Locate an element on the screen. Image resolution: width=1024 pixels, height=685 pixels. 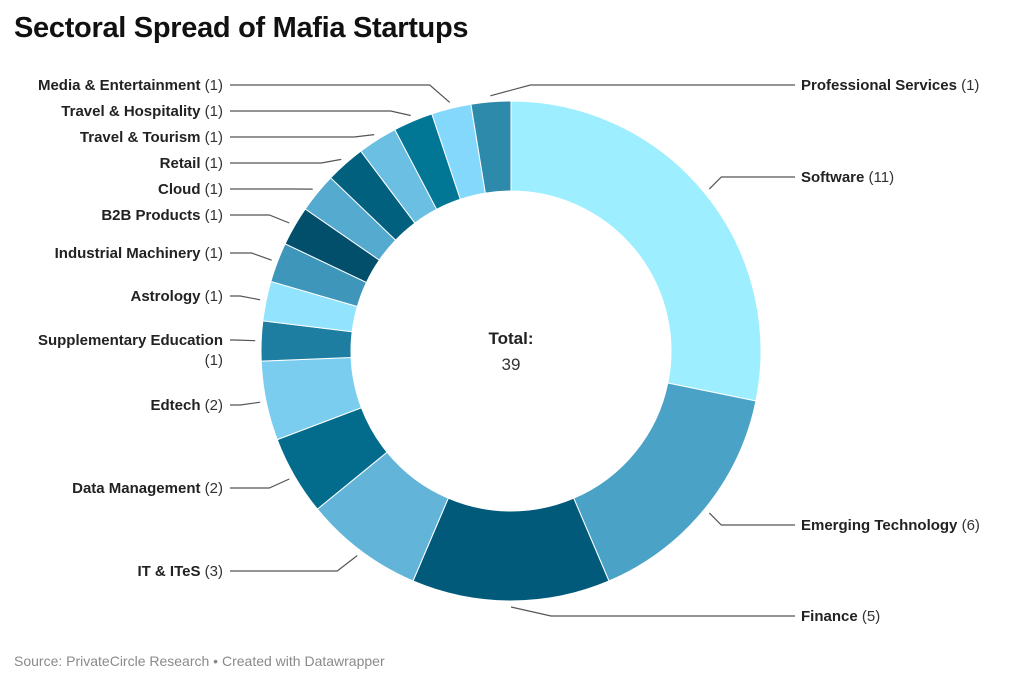
label-it-and-ites: IT & ITeS (3) is located at coordinates (180, 571).